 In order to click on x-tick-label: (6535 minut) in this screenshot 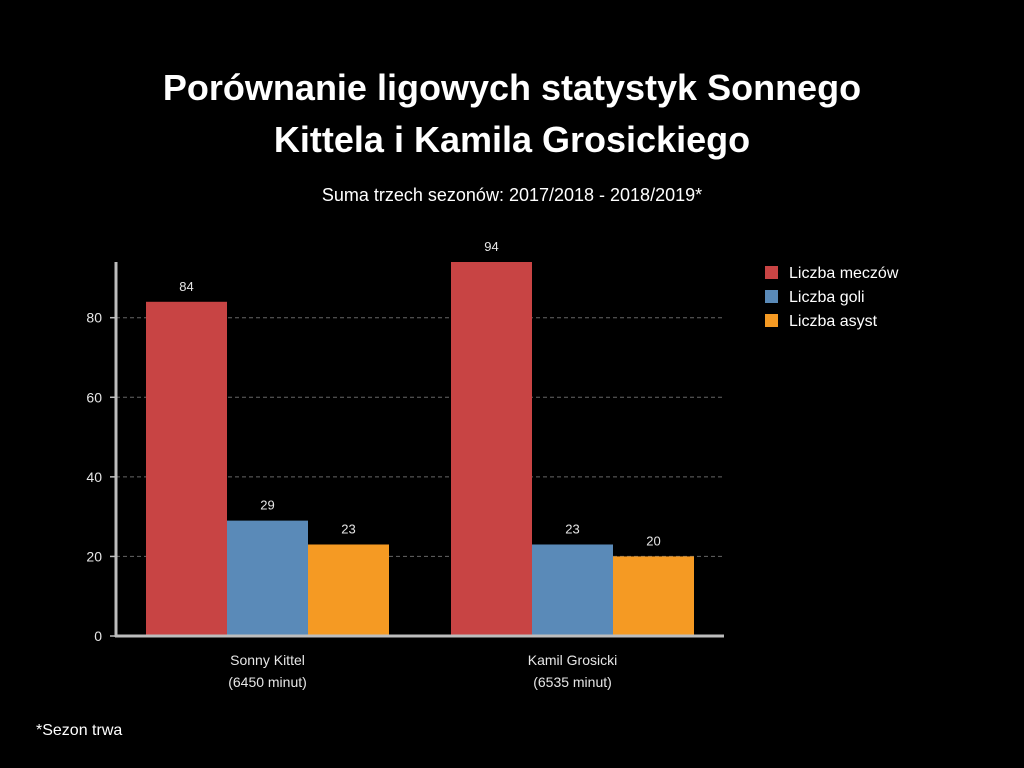, I will do `click(572, 682)`.